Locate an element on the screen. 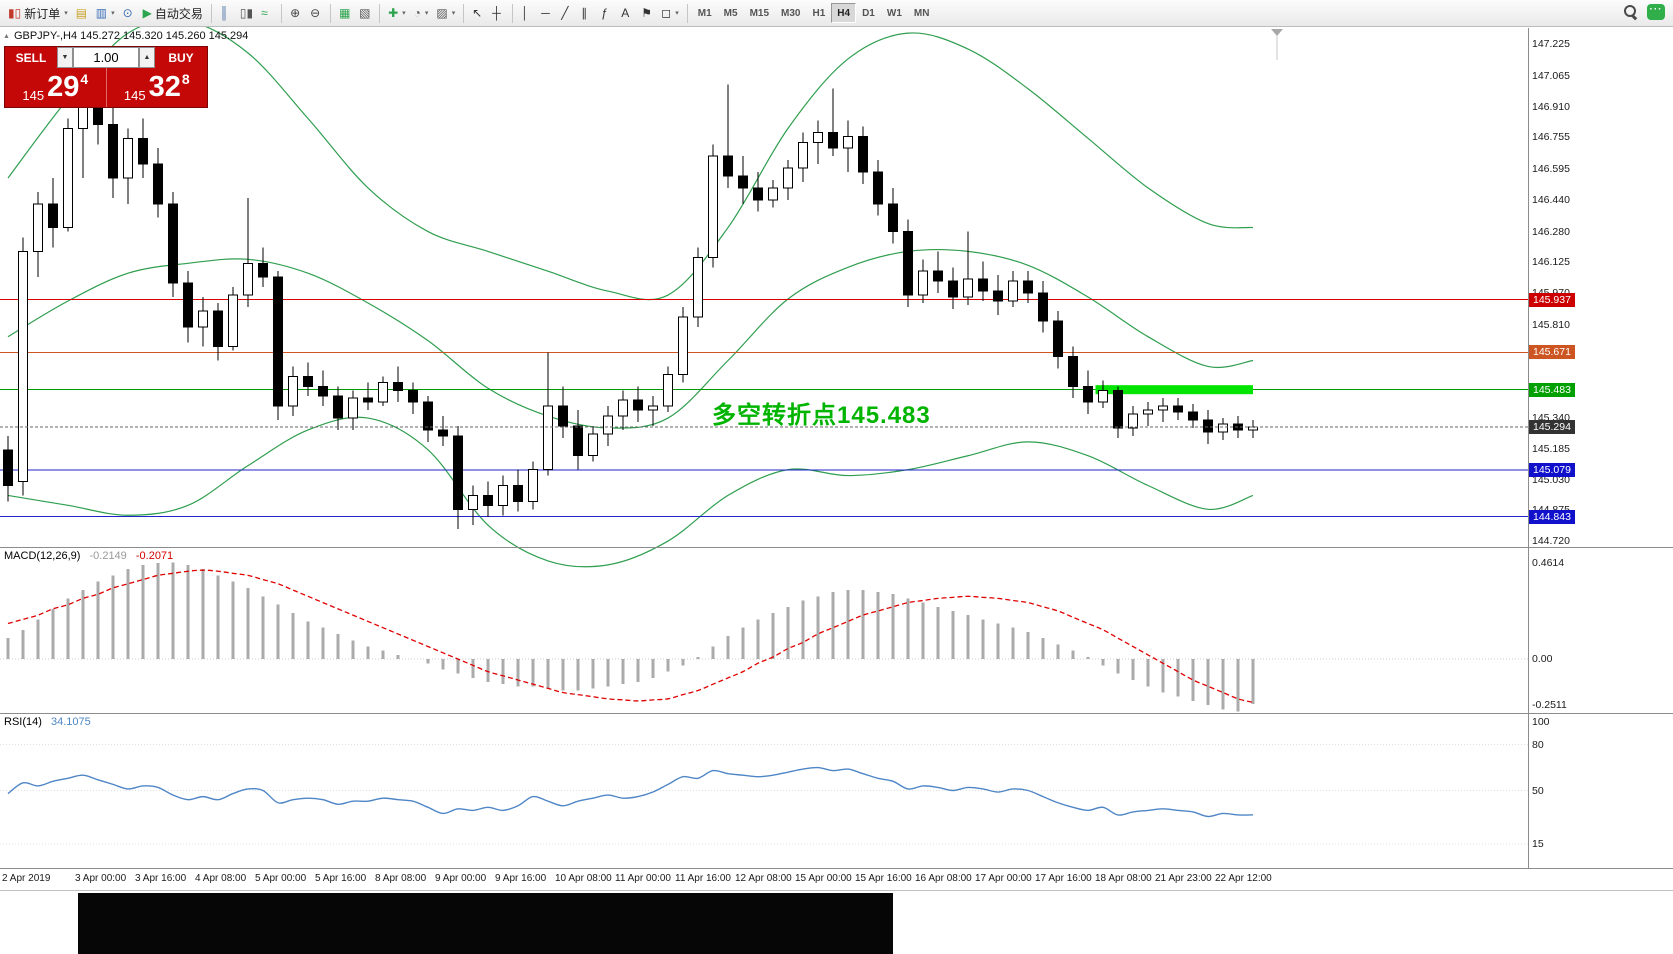 This screenshot has width=1673, height=954. axis-label: 147.225 is located at coordinates (1551, 44).